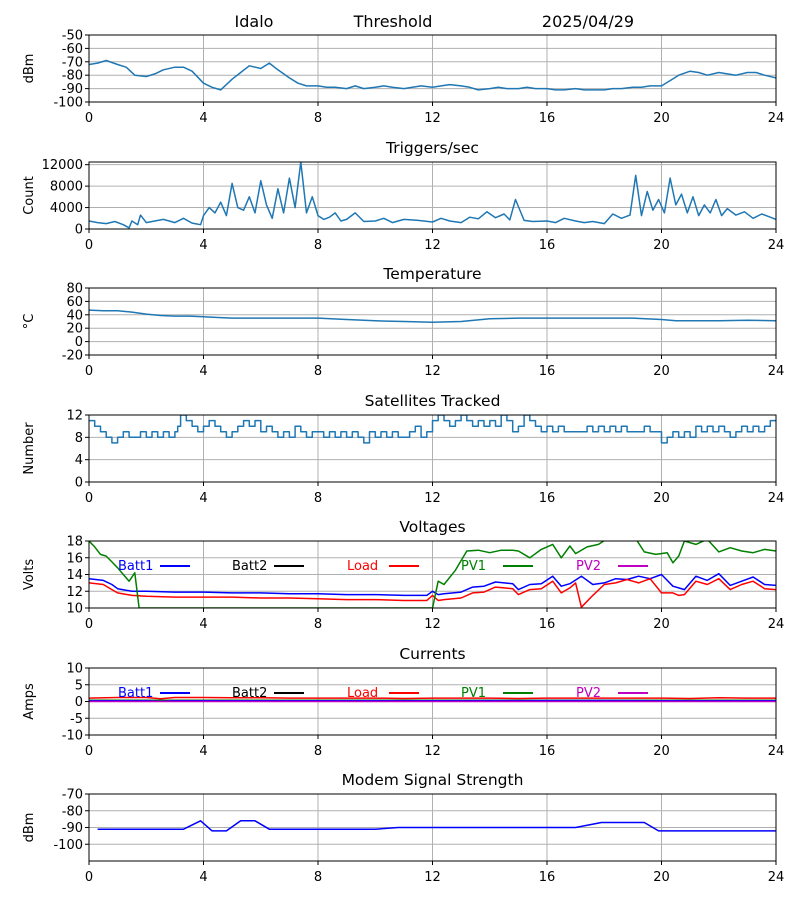 The height and width of the screenshot is (900, 800). I want to click on y-tick-label: 60, so click(74, 302).